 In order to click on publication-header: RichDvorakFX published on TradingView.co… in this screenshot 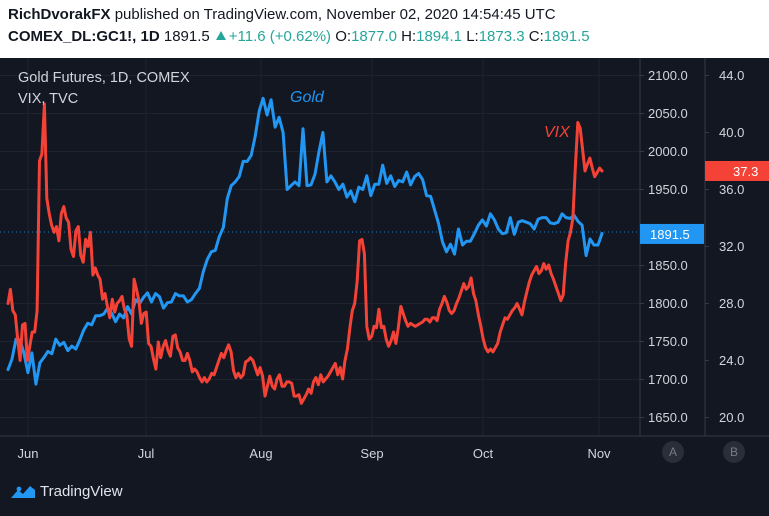, I will do `click(384, 29)`.